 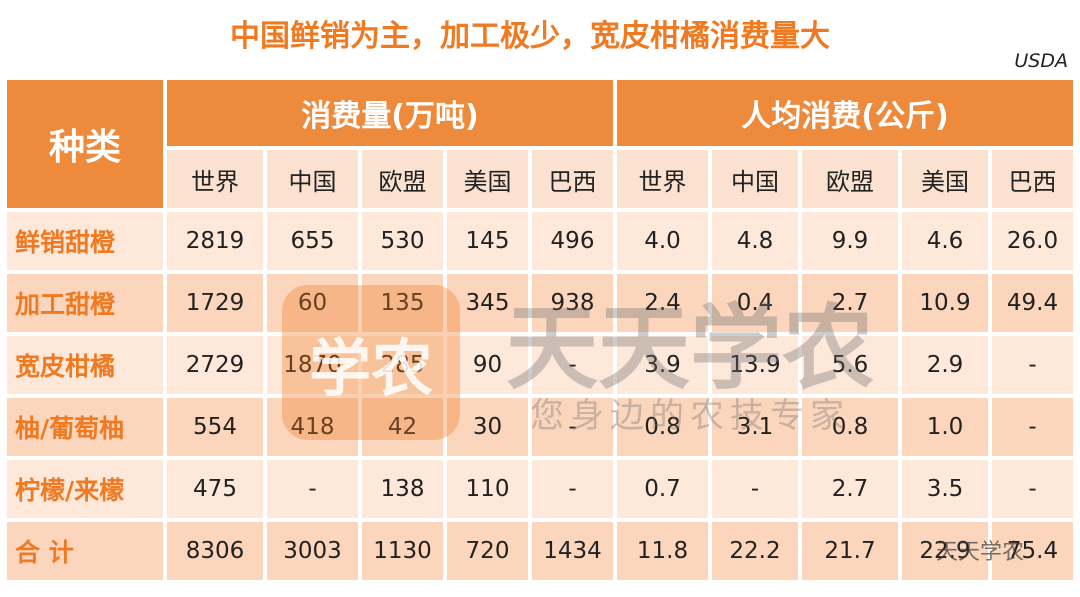 I want to click on cell: 1870, so click(x=312, y=365).